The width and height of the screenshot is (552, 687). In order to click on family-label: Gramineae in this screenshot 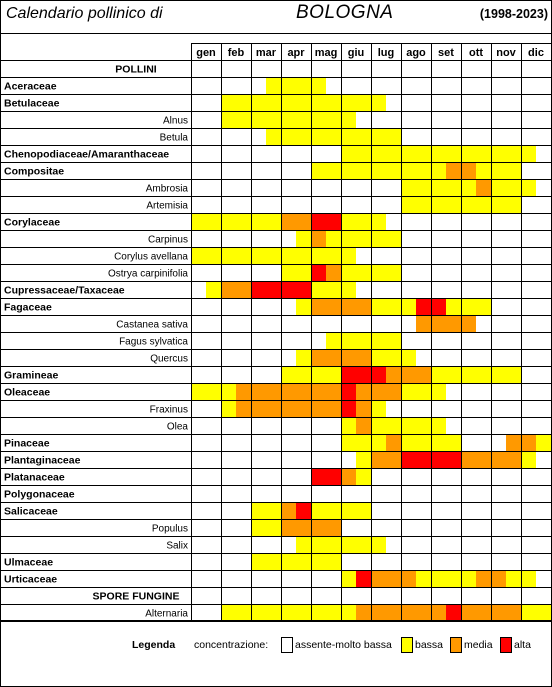, I will do `click(31, 376)`.